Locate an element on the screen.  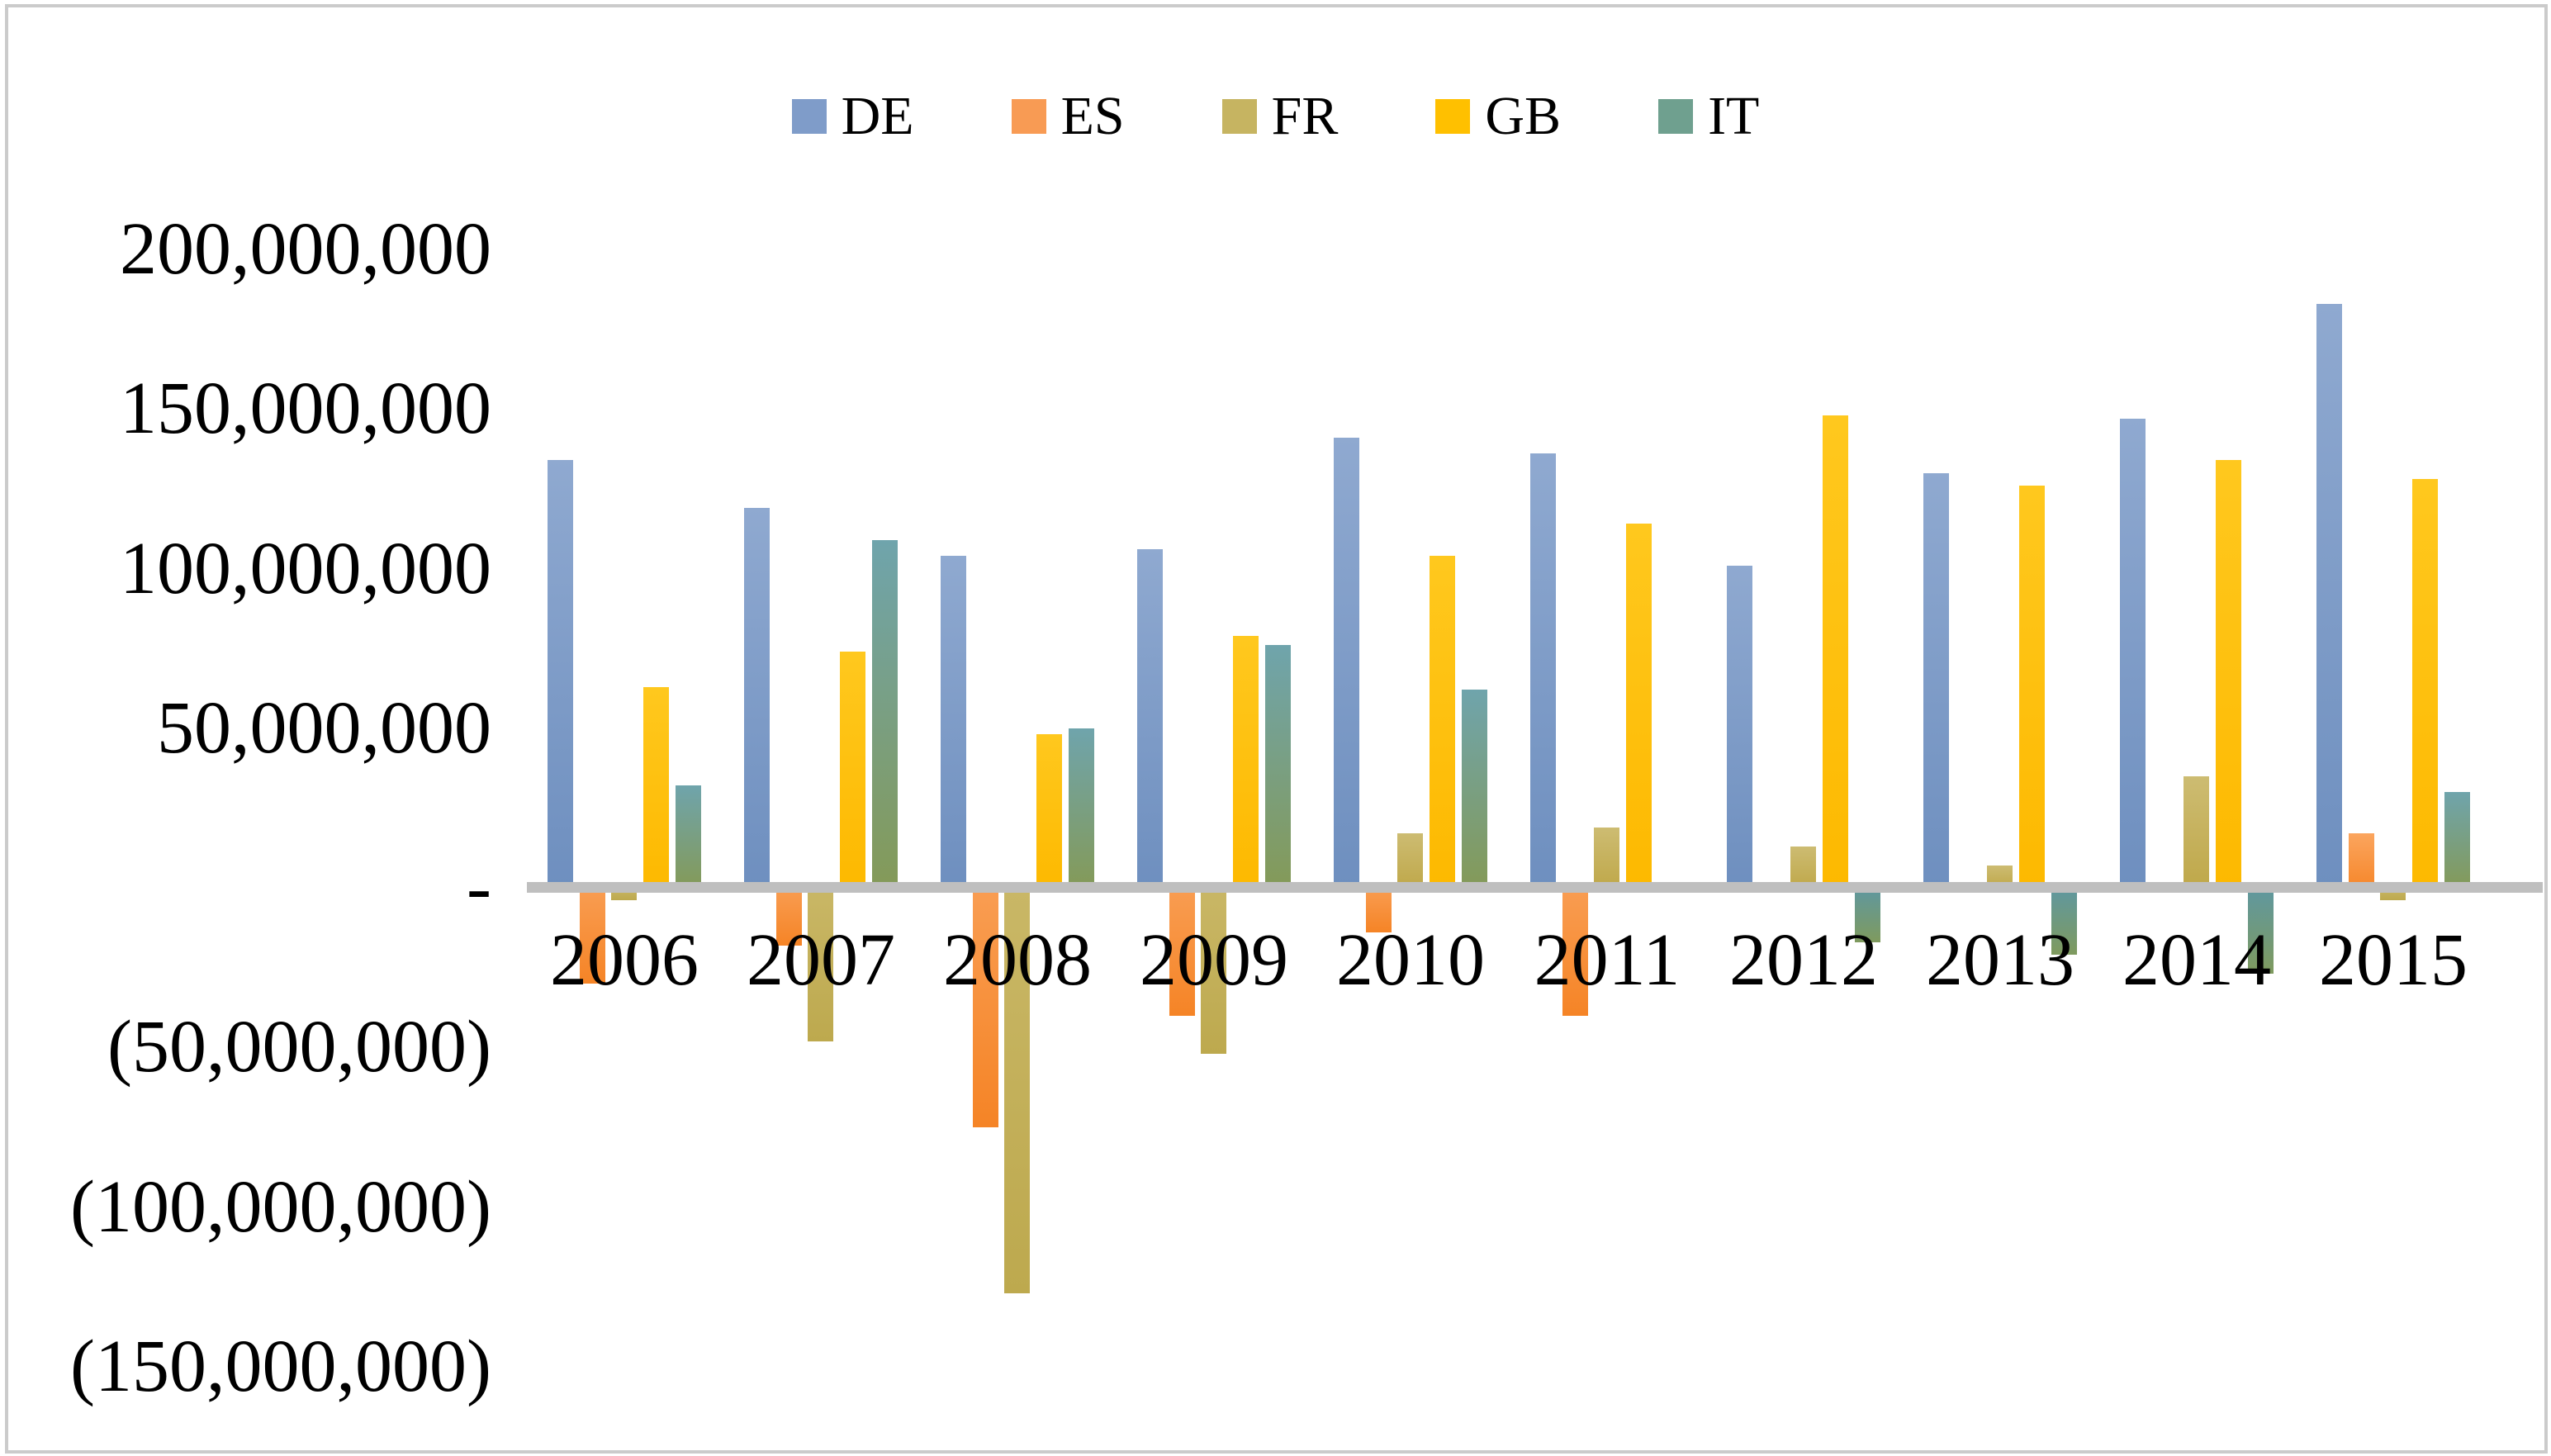
bar-FR-2014 is located at coordinates (2196, 832).